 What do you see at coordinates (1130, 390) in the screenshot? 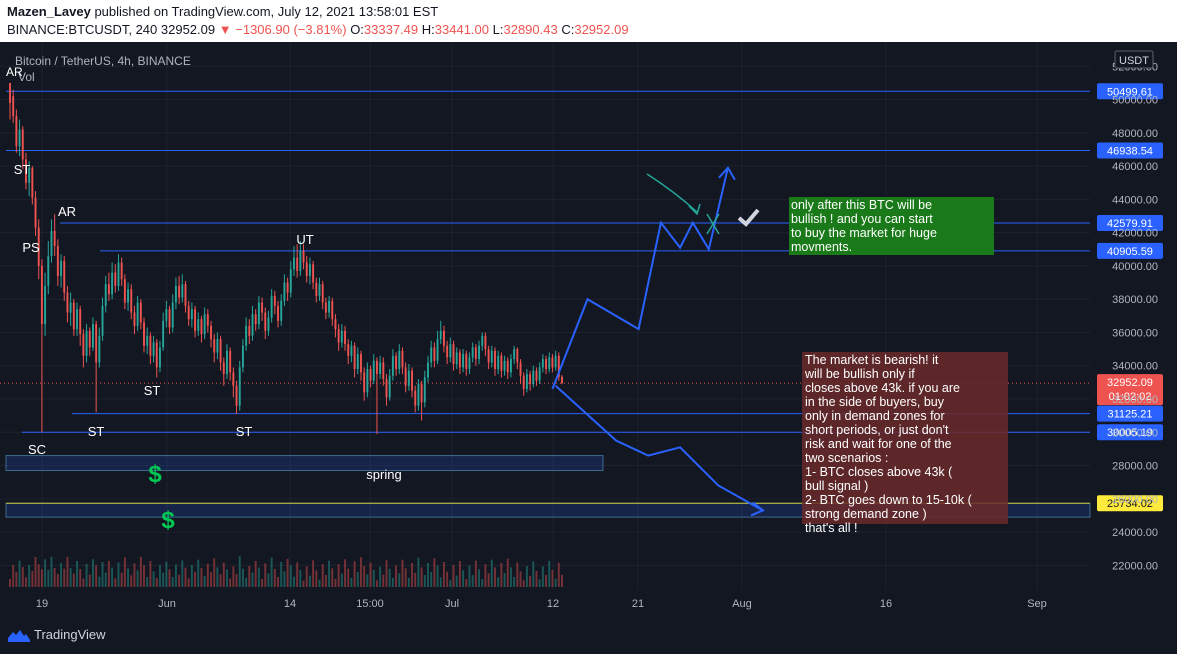
I see `current-price-tag: 32952.09 01:02:02` at bounding box center [1130, 390].